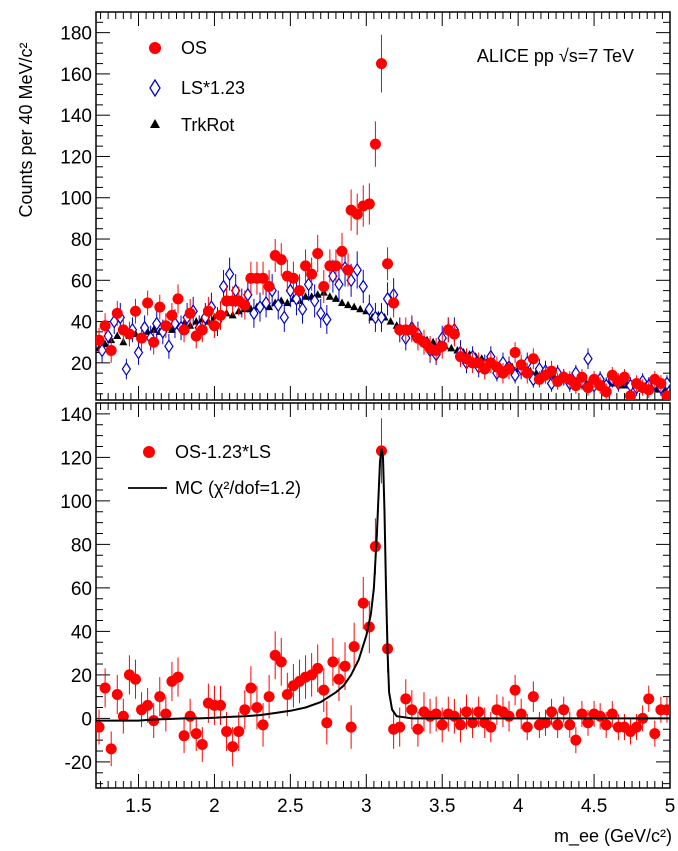 Image resolution: width=678 pixels, height=851 pixels. What do you see at coordinates (81, 240) in the screenshot?
I see `y-tick-label: 80` at bounding box center [81, 240].